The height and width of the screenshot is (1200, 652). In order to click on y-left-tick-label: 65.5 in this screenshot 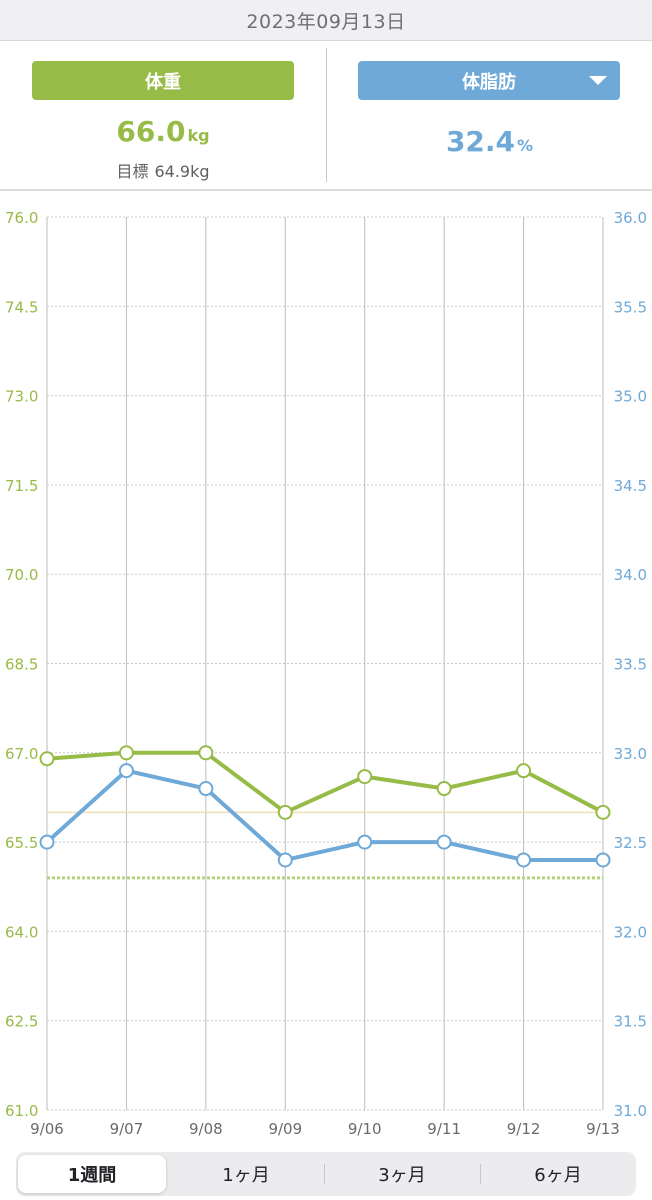, I will do `click(21, 843)`.